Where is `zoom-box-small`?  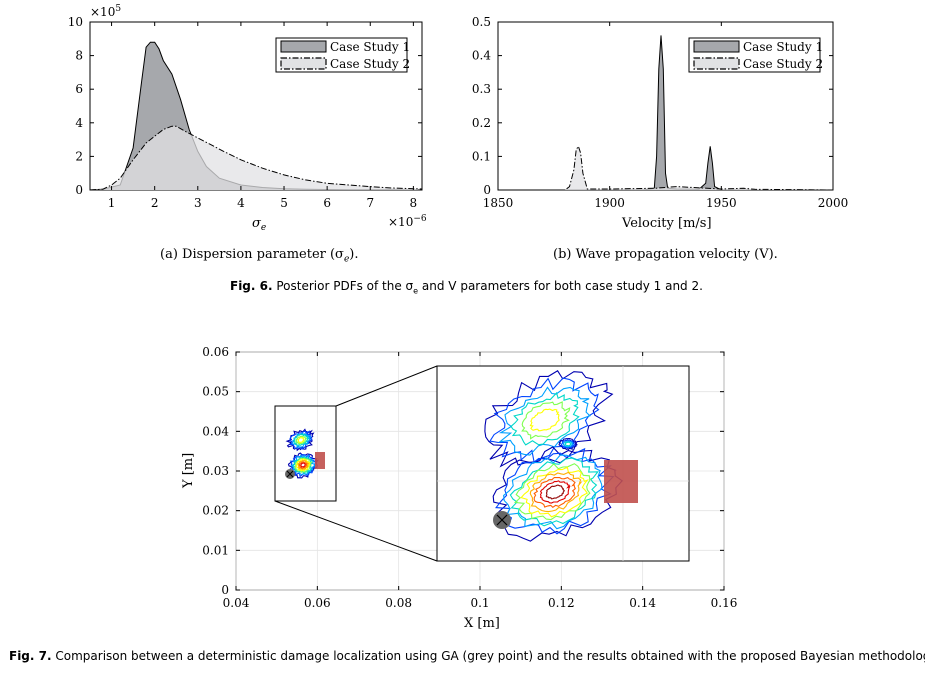
zoom-box-small is located at coordinates (305, 453).